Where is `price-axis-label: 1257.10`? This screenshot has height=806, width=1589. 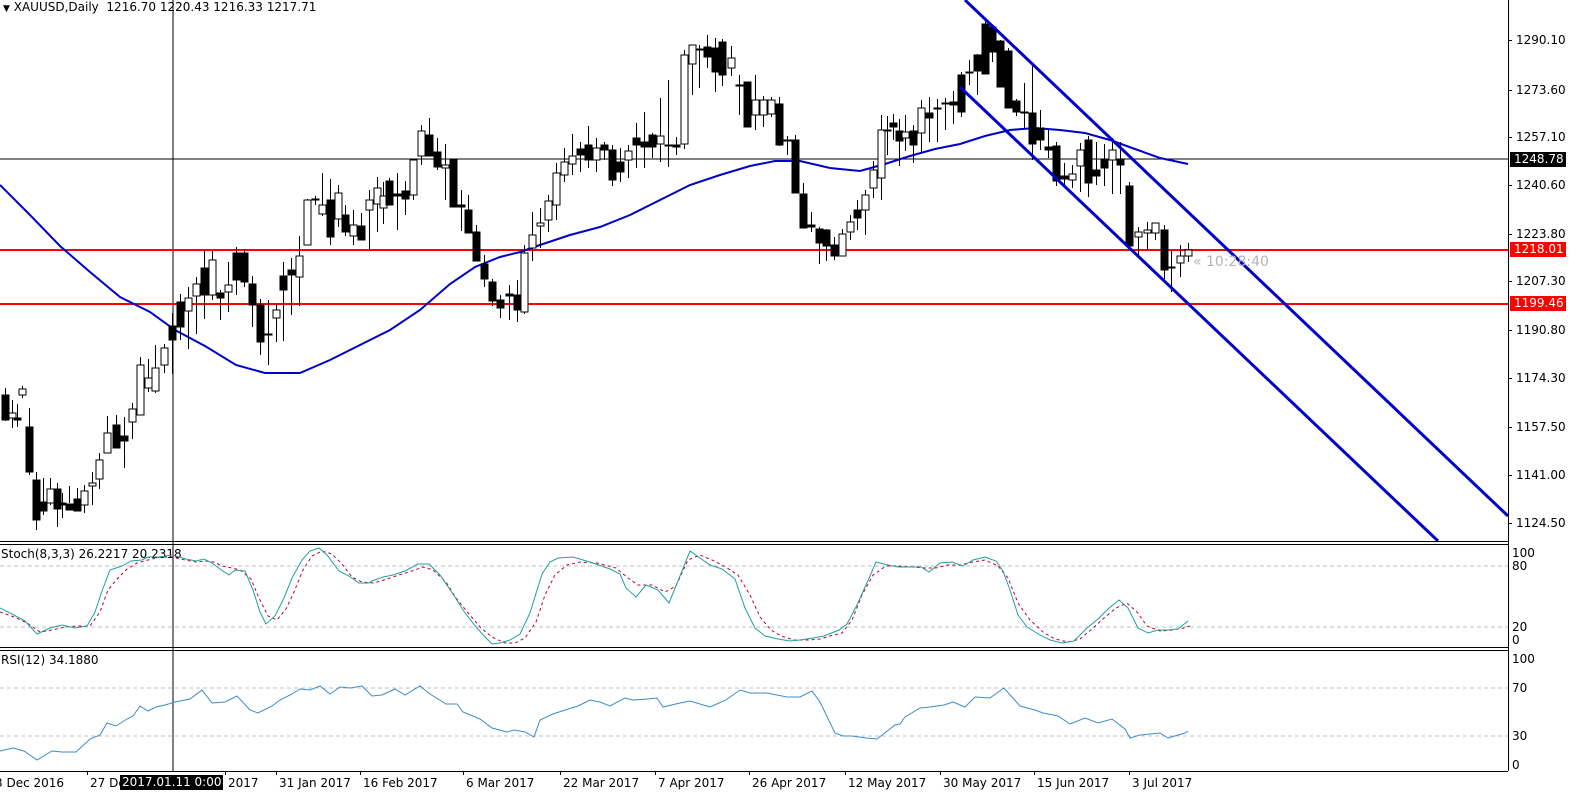
price-axis-label: 1257.10 is located at coordinates (1541, 137).